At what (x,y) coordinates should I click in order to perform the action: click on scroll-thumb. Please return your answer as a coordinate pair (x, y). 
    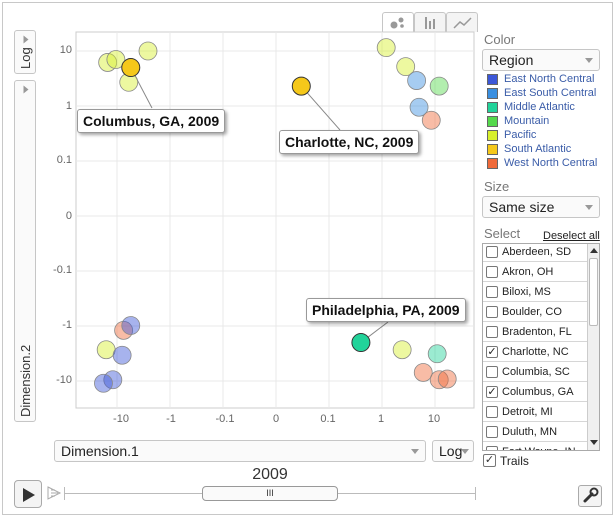
    Looking at the image, I should click on (593, 292).